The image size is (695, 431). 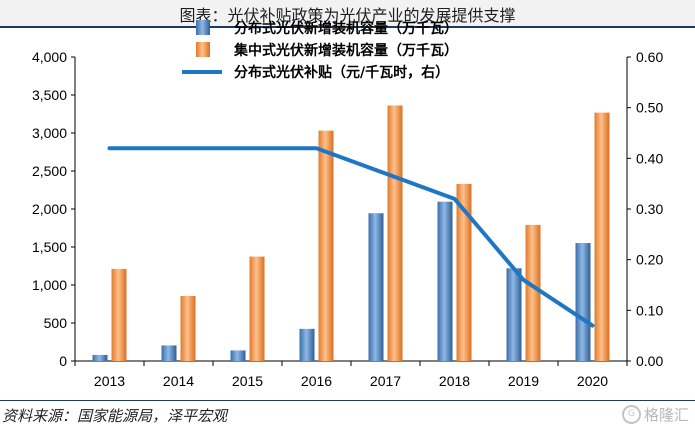 I want to click on y-left-tick-label: 4,000, so click(x=49, y=57).